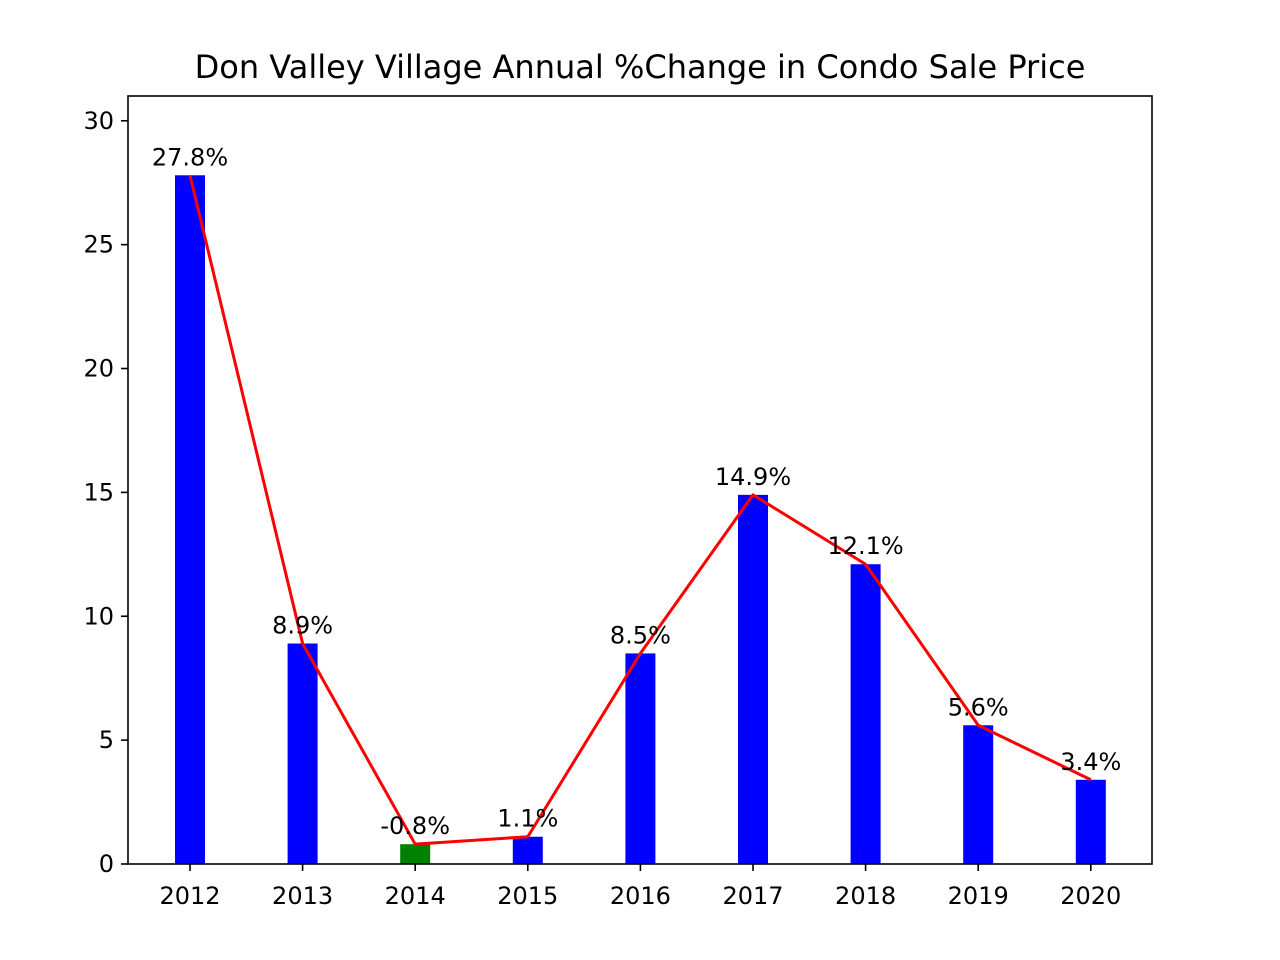 The image size is (1280, 960). What do you see at coordinates (190, 157) in the screenshot?
I see `data-label-2012: 27.8%` at bounding box center [190, 157].